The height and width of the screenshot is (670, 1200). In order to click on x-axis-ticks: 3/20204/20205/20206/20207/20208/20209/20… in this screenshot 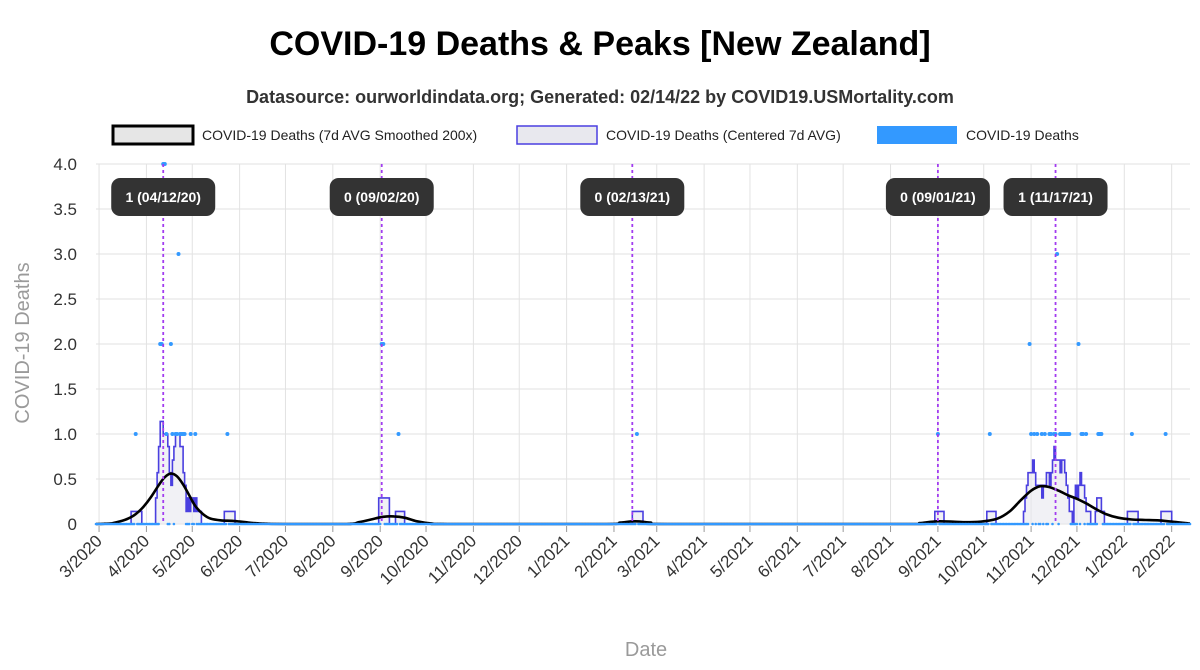, I will do `click(617, 557)`.